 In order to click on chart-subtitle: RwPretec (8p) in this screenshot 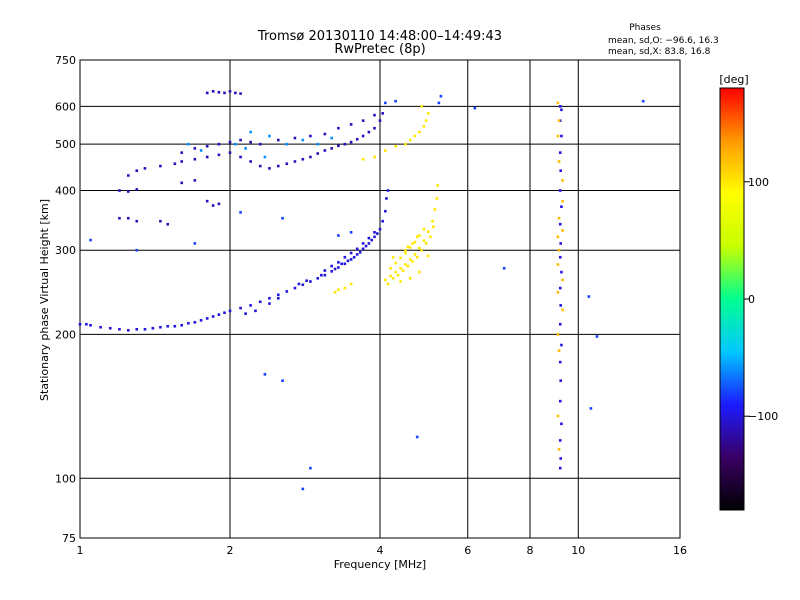, I will do `click(379, 49)`.